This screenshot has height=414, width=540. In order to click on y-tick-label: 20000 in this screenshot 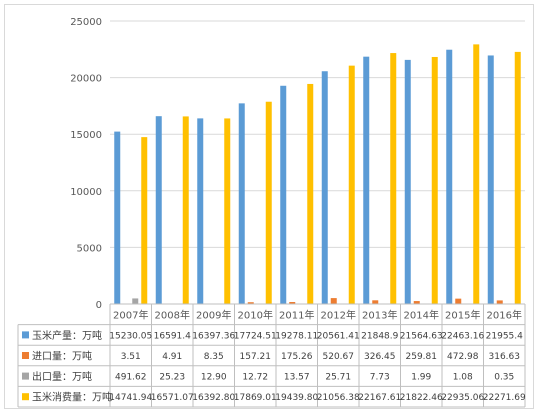, I will do `click(86, 79)`.